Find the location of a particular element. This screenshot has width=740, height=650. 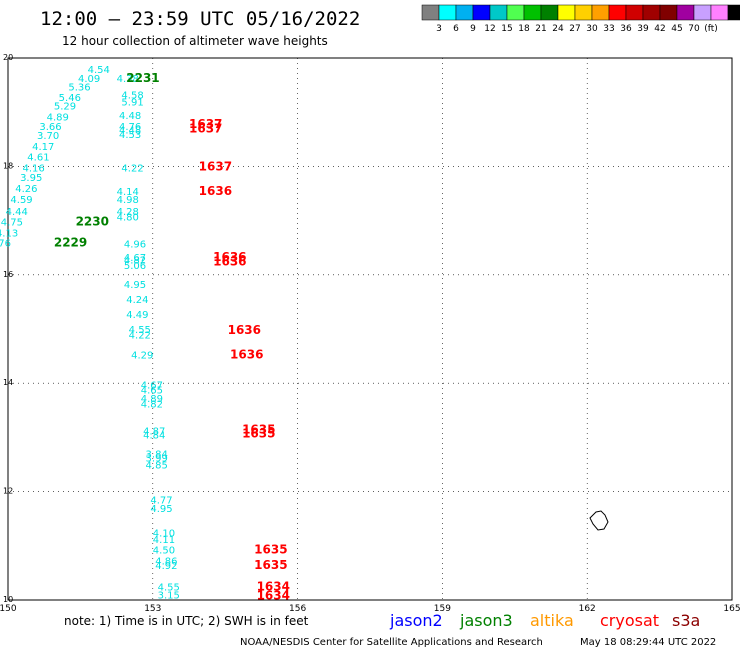

x-tick-label: 156 is located at coordinates (297, 609).